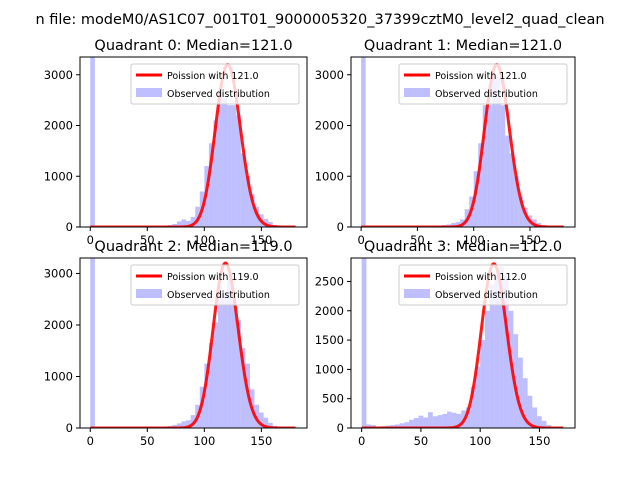 The image size is (640, 480). I want to click on subplot-title: Quadrant 2: Median=119.0, so click(193, 247).